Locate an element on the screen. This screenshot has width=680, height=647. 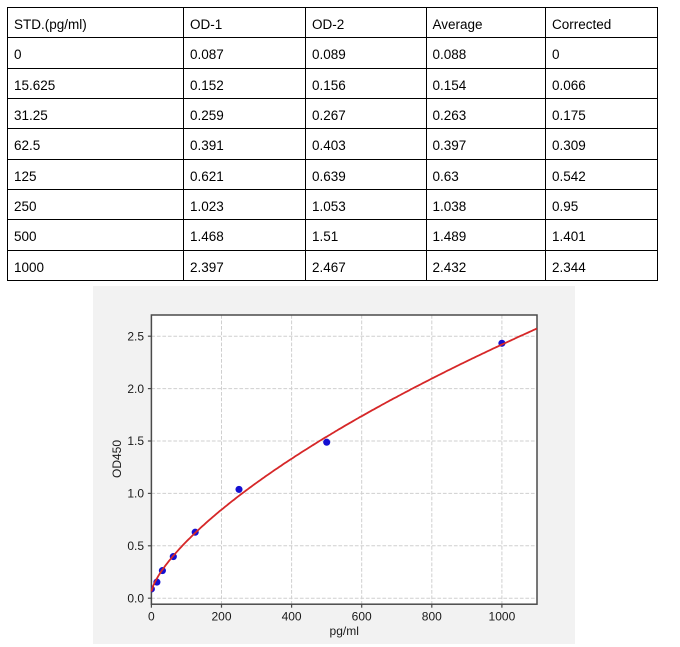
svg-text: OD450 is located at coordinates (117, 459).